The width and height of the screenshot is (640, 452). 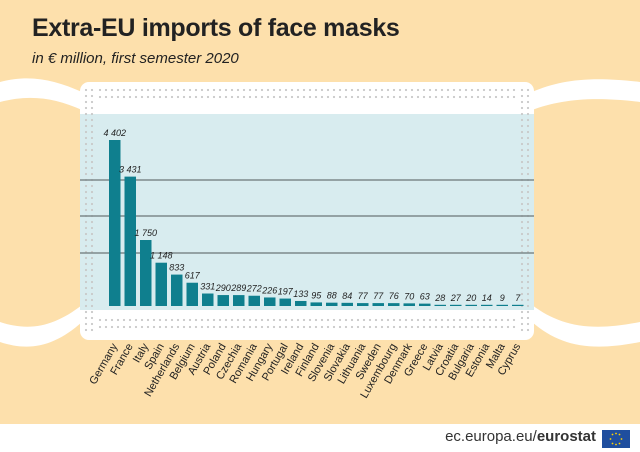 I want to click on bar-sweden, so click(x=378, y=304).